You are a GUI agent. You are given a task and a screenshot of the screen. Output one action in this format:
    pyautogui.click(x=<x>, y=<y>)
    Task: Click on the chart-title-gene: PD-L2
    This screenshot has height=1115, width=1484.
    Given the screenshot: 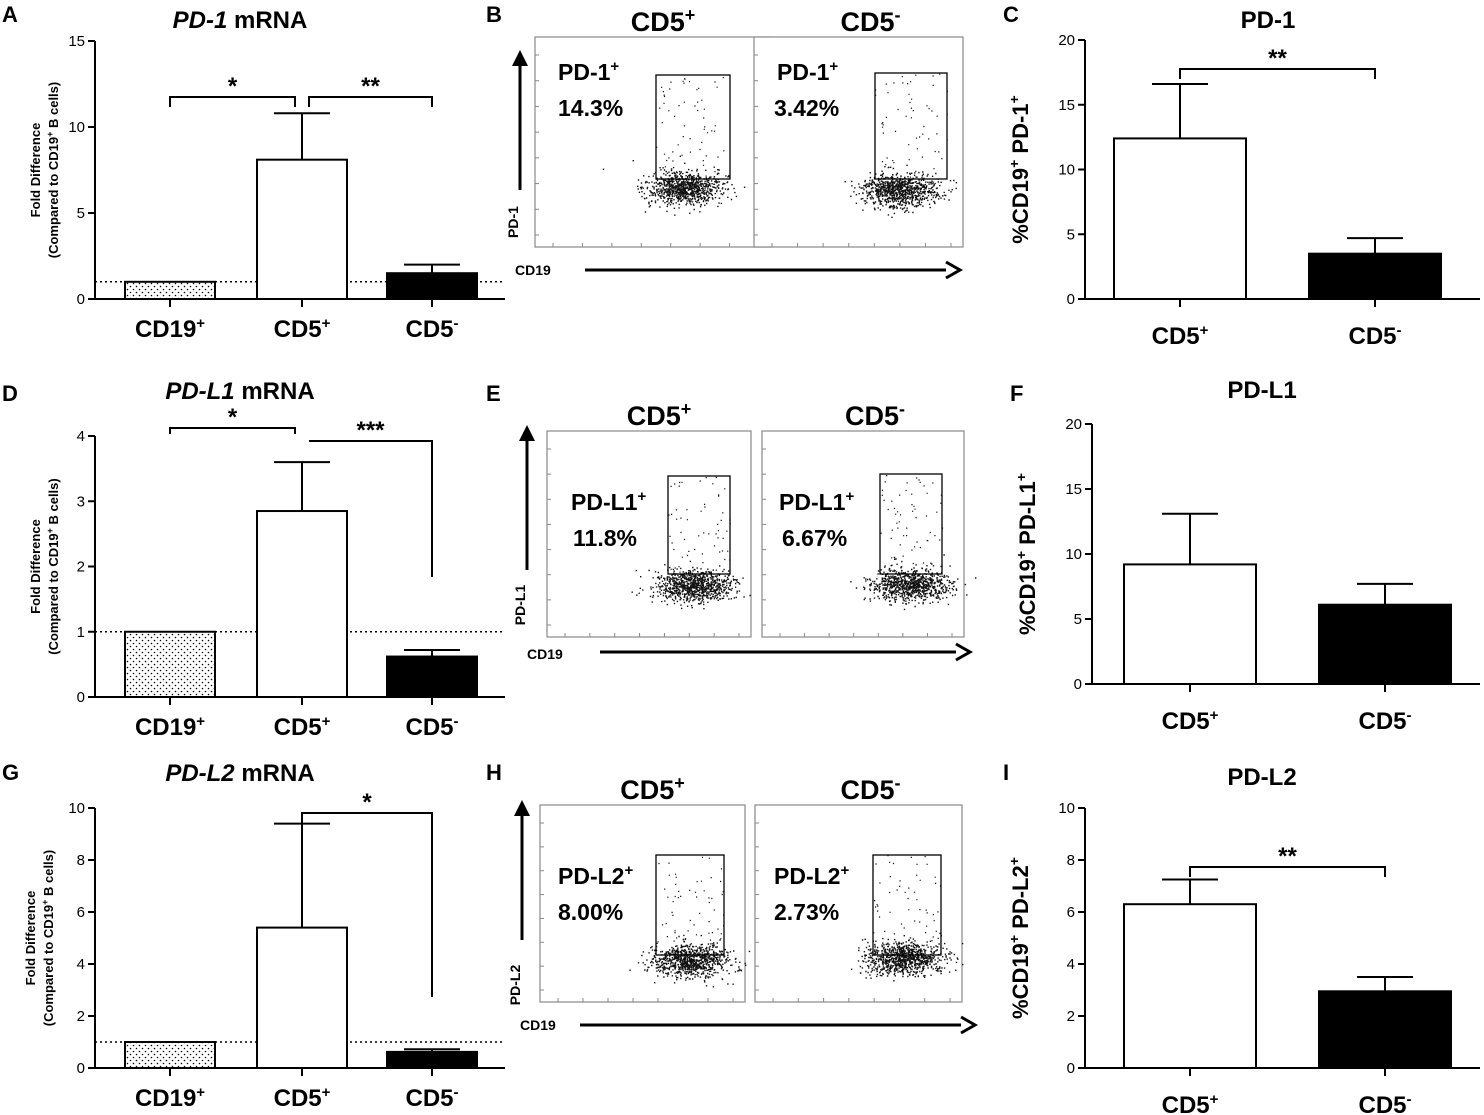 What is the action you would take?
    pyautogui.click(x=200, y=773)
    